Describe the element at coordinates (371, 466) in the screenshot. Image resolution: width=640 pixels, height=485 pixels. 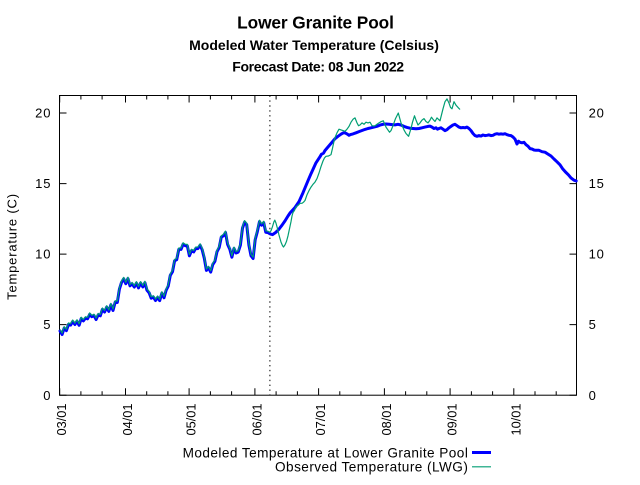
I see `svg-text: Observed Temperature (LWG)` at that location.